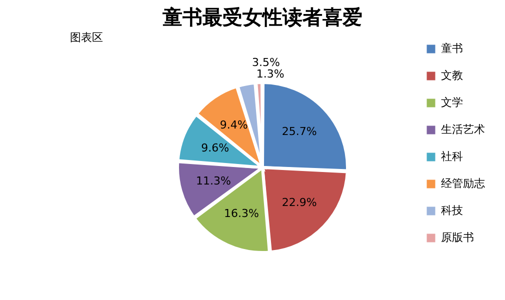  What do you see at coordinates (262, 17) in the screenshot?
I see `chart-title: 童书最受女性读者喜爱` at bounding box center [262, 17].